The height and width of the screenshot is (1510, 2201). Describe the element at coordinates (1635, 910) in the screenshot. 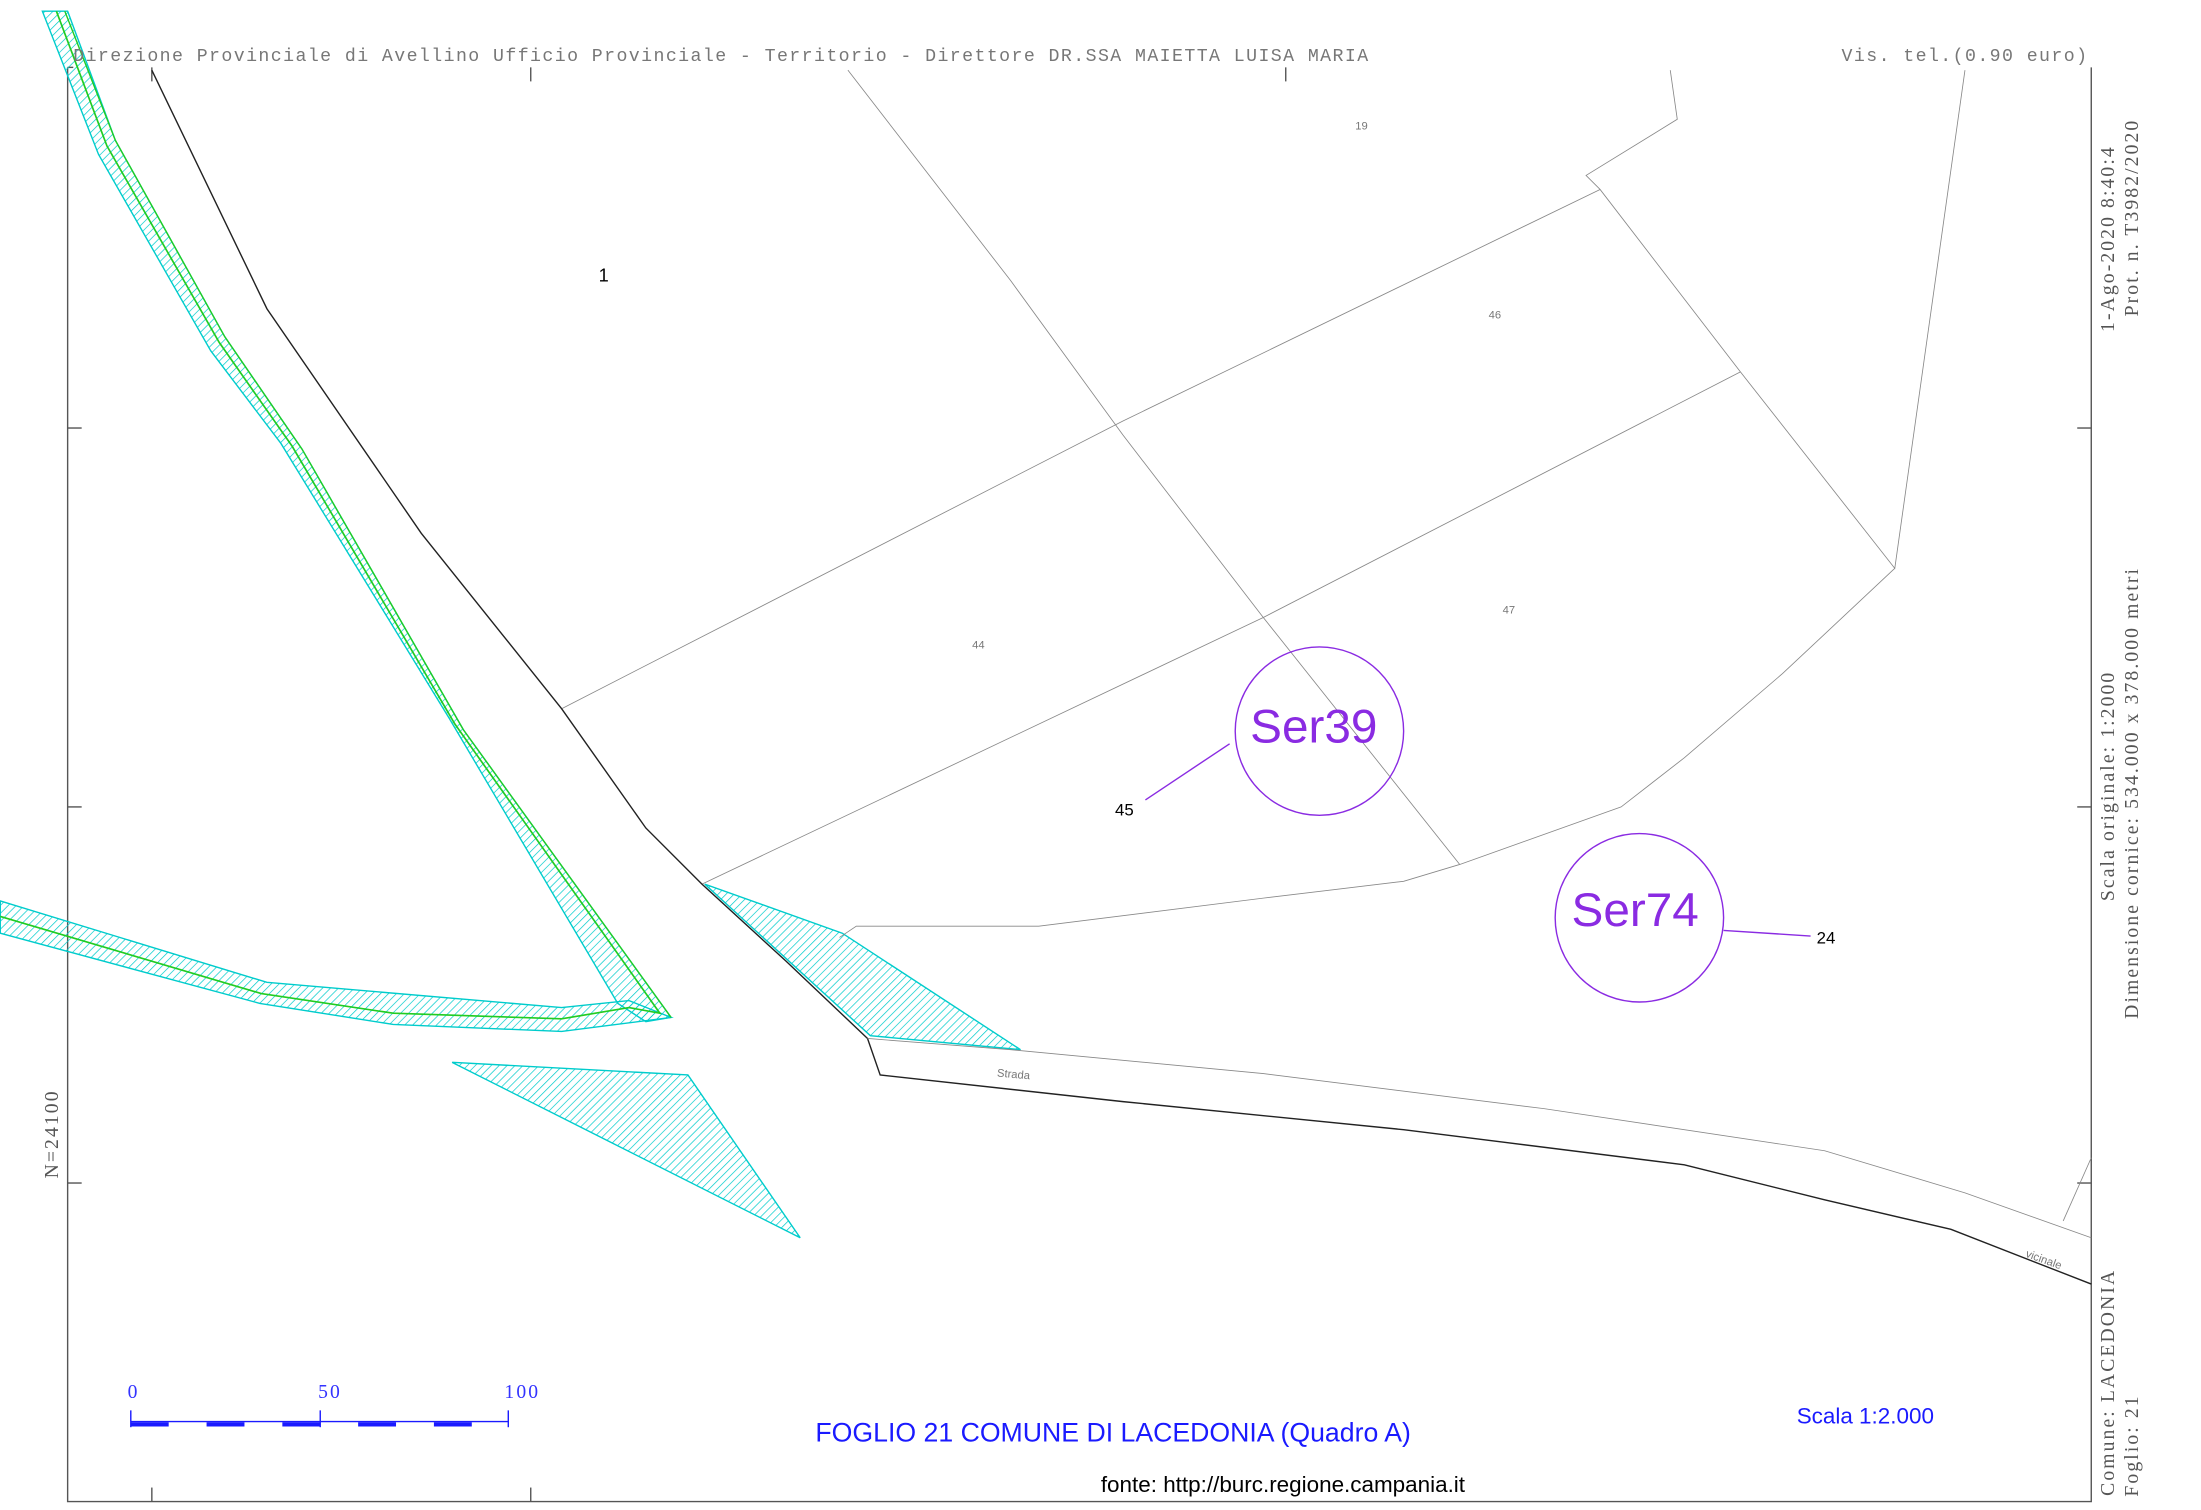

I see `marker-label: Ser74` at that location.